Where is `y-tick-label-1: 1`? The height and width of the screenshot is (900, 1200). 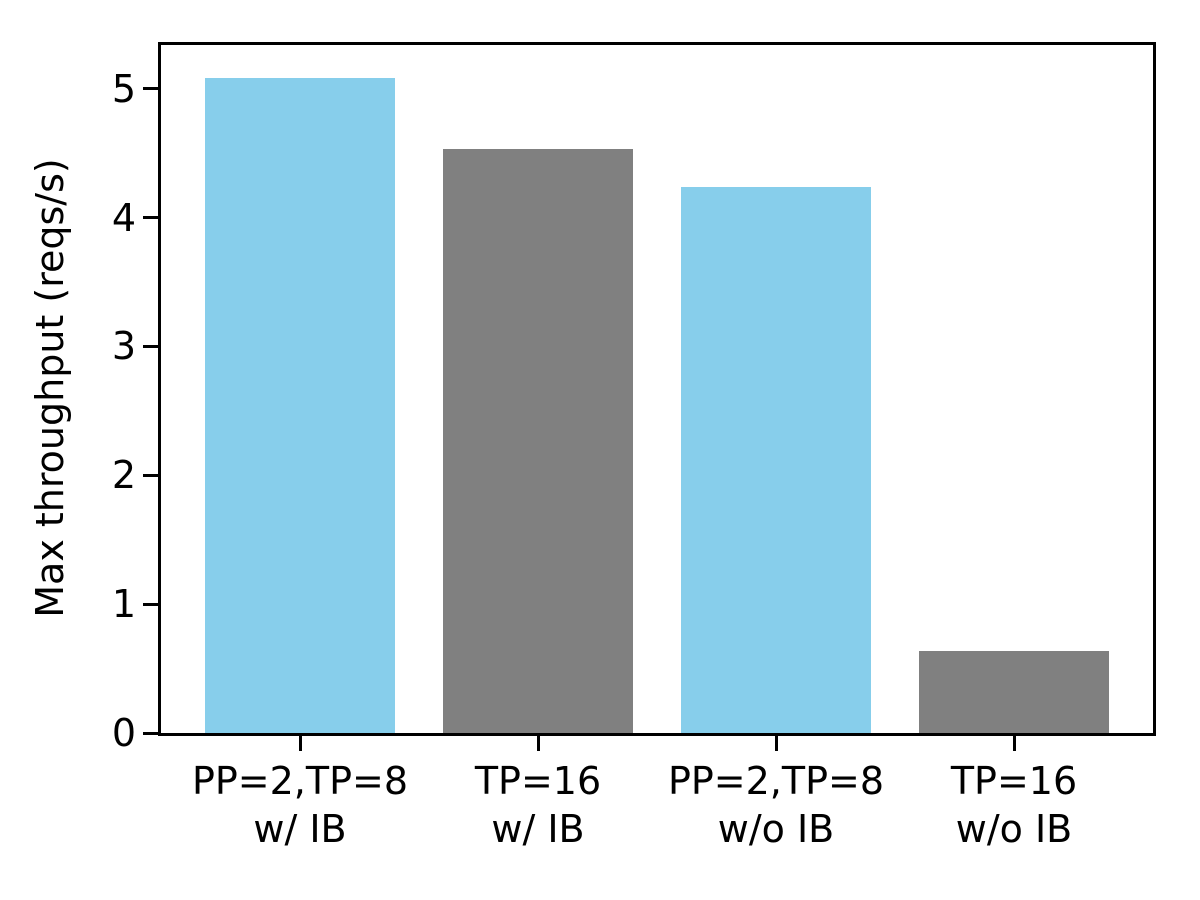
y-tick-label-1: 1 is located at coordinates (123, 604).